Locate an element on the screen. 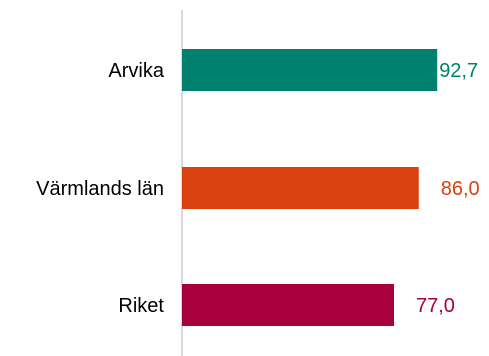 This screenshot has width=489, height=356. category-label-riket: Riket is located at coordinates (141, 306).